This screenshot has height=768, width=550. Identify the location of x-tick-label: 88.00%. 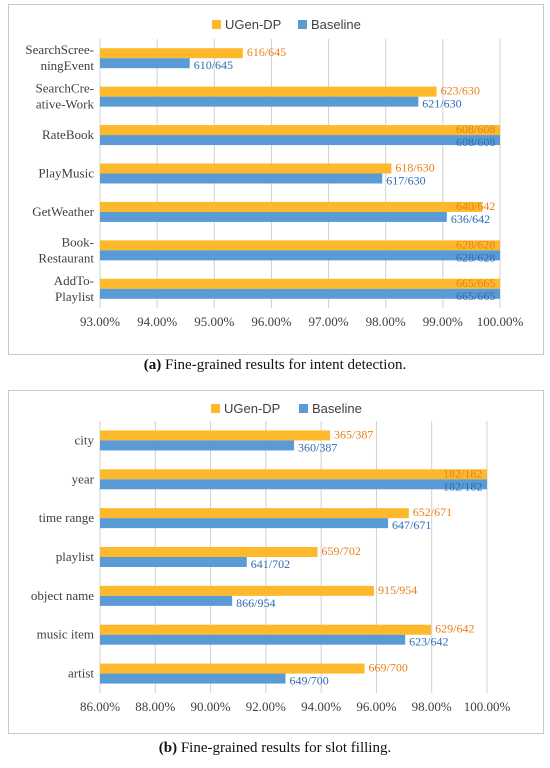
(155, 706).